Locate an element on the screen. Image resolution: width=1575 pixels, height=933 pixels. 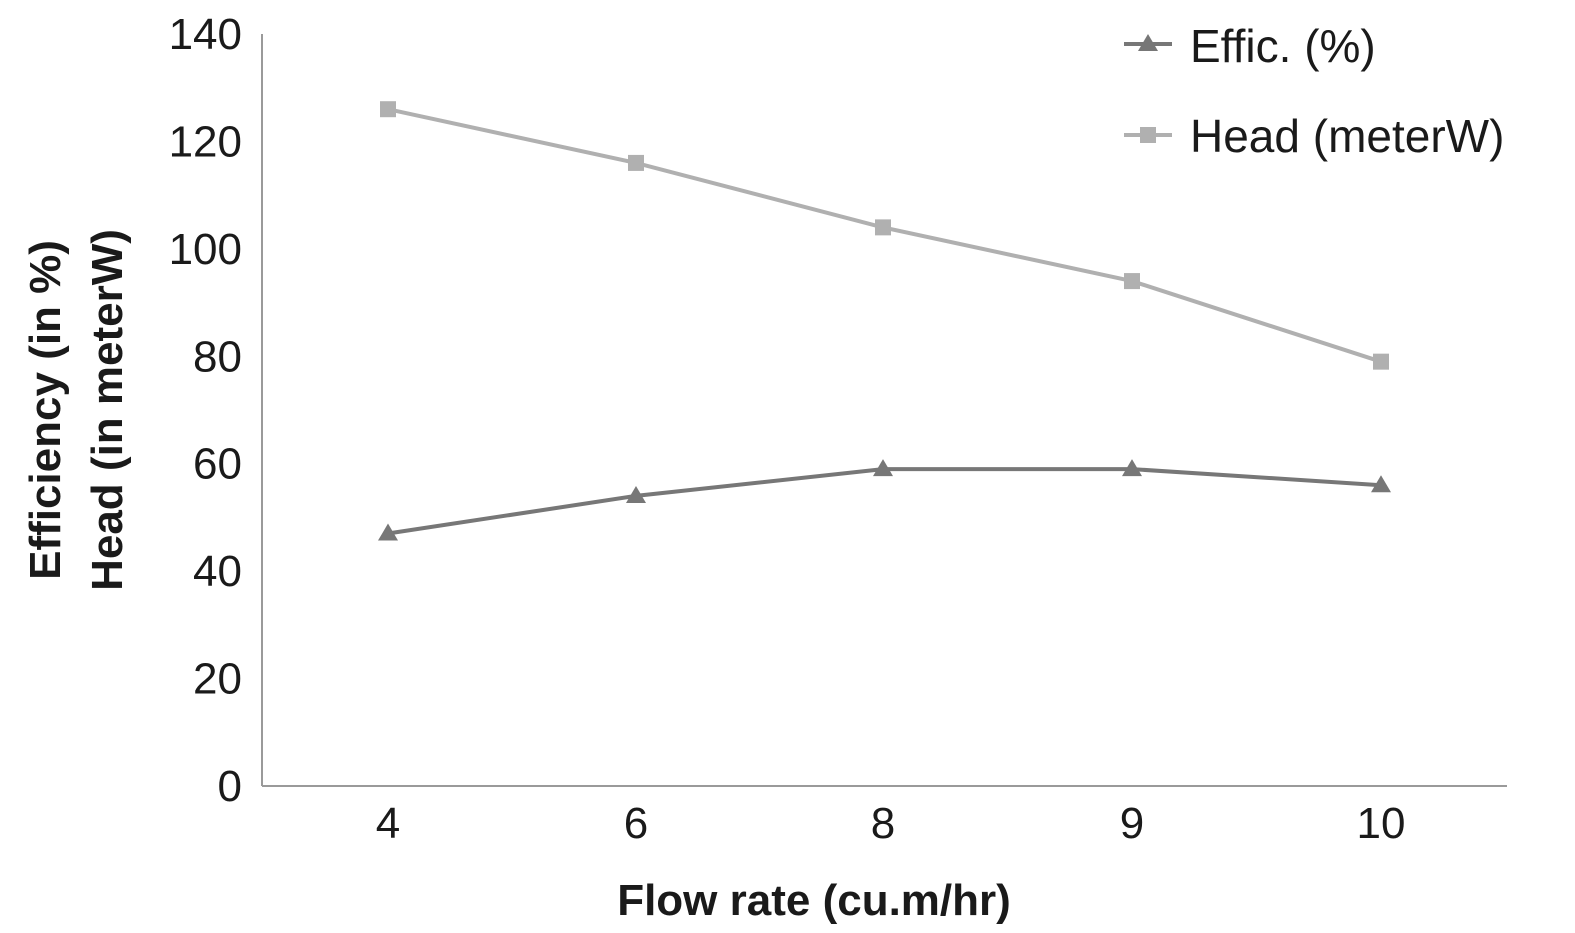
x-axis-title: Flow rate (cu.m/hr) is located at coordinates (814, 900).